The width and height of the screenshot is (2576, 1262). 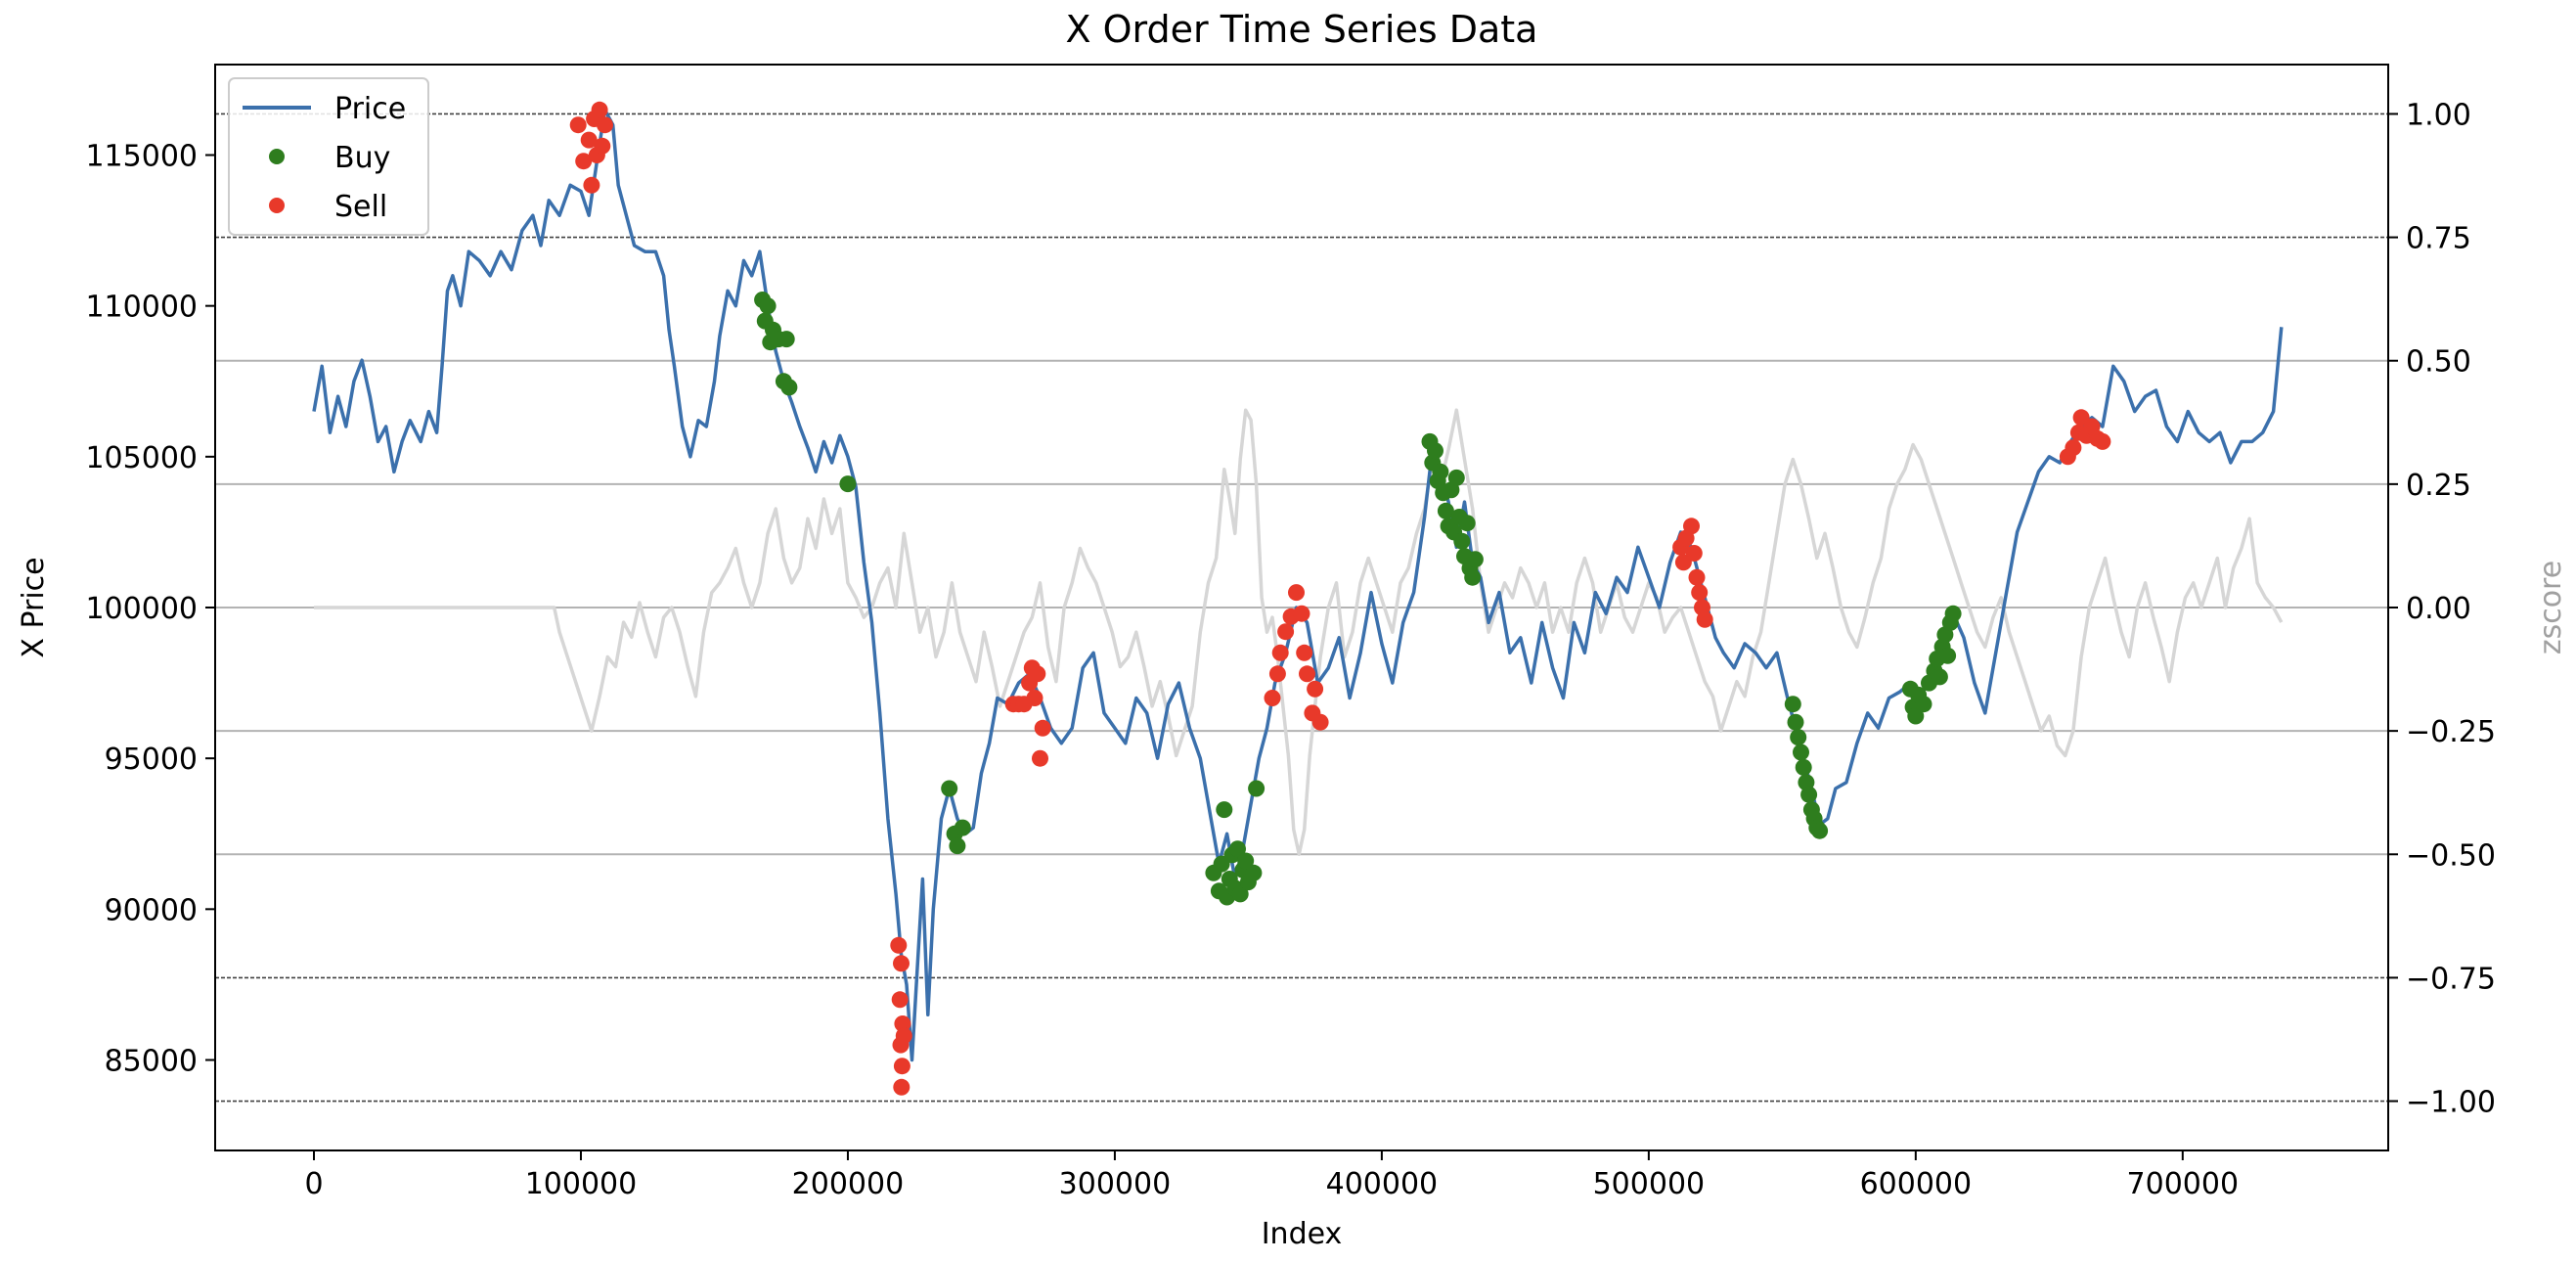 What do you see at coordinates (2438, 115) in the screenshot?
I see `y2-tick-label-8: 1.00` at bounding box center [2438, 115].